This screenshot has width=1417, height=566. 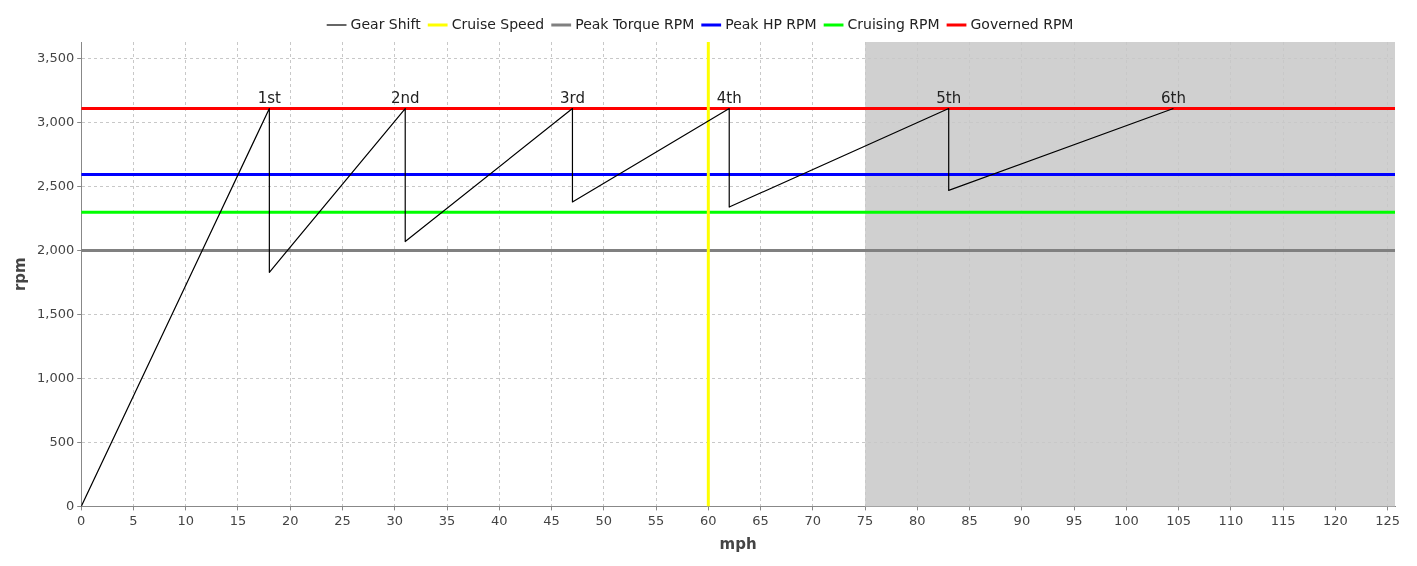 I want to click on x-tick-label: 30, so click(x=395, y=520).